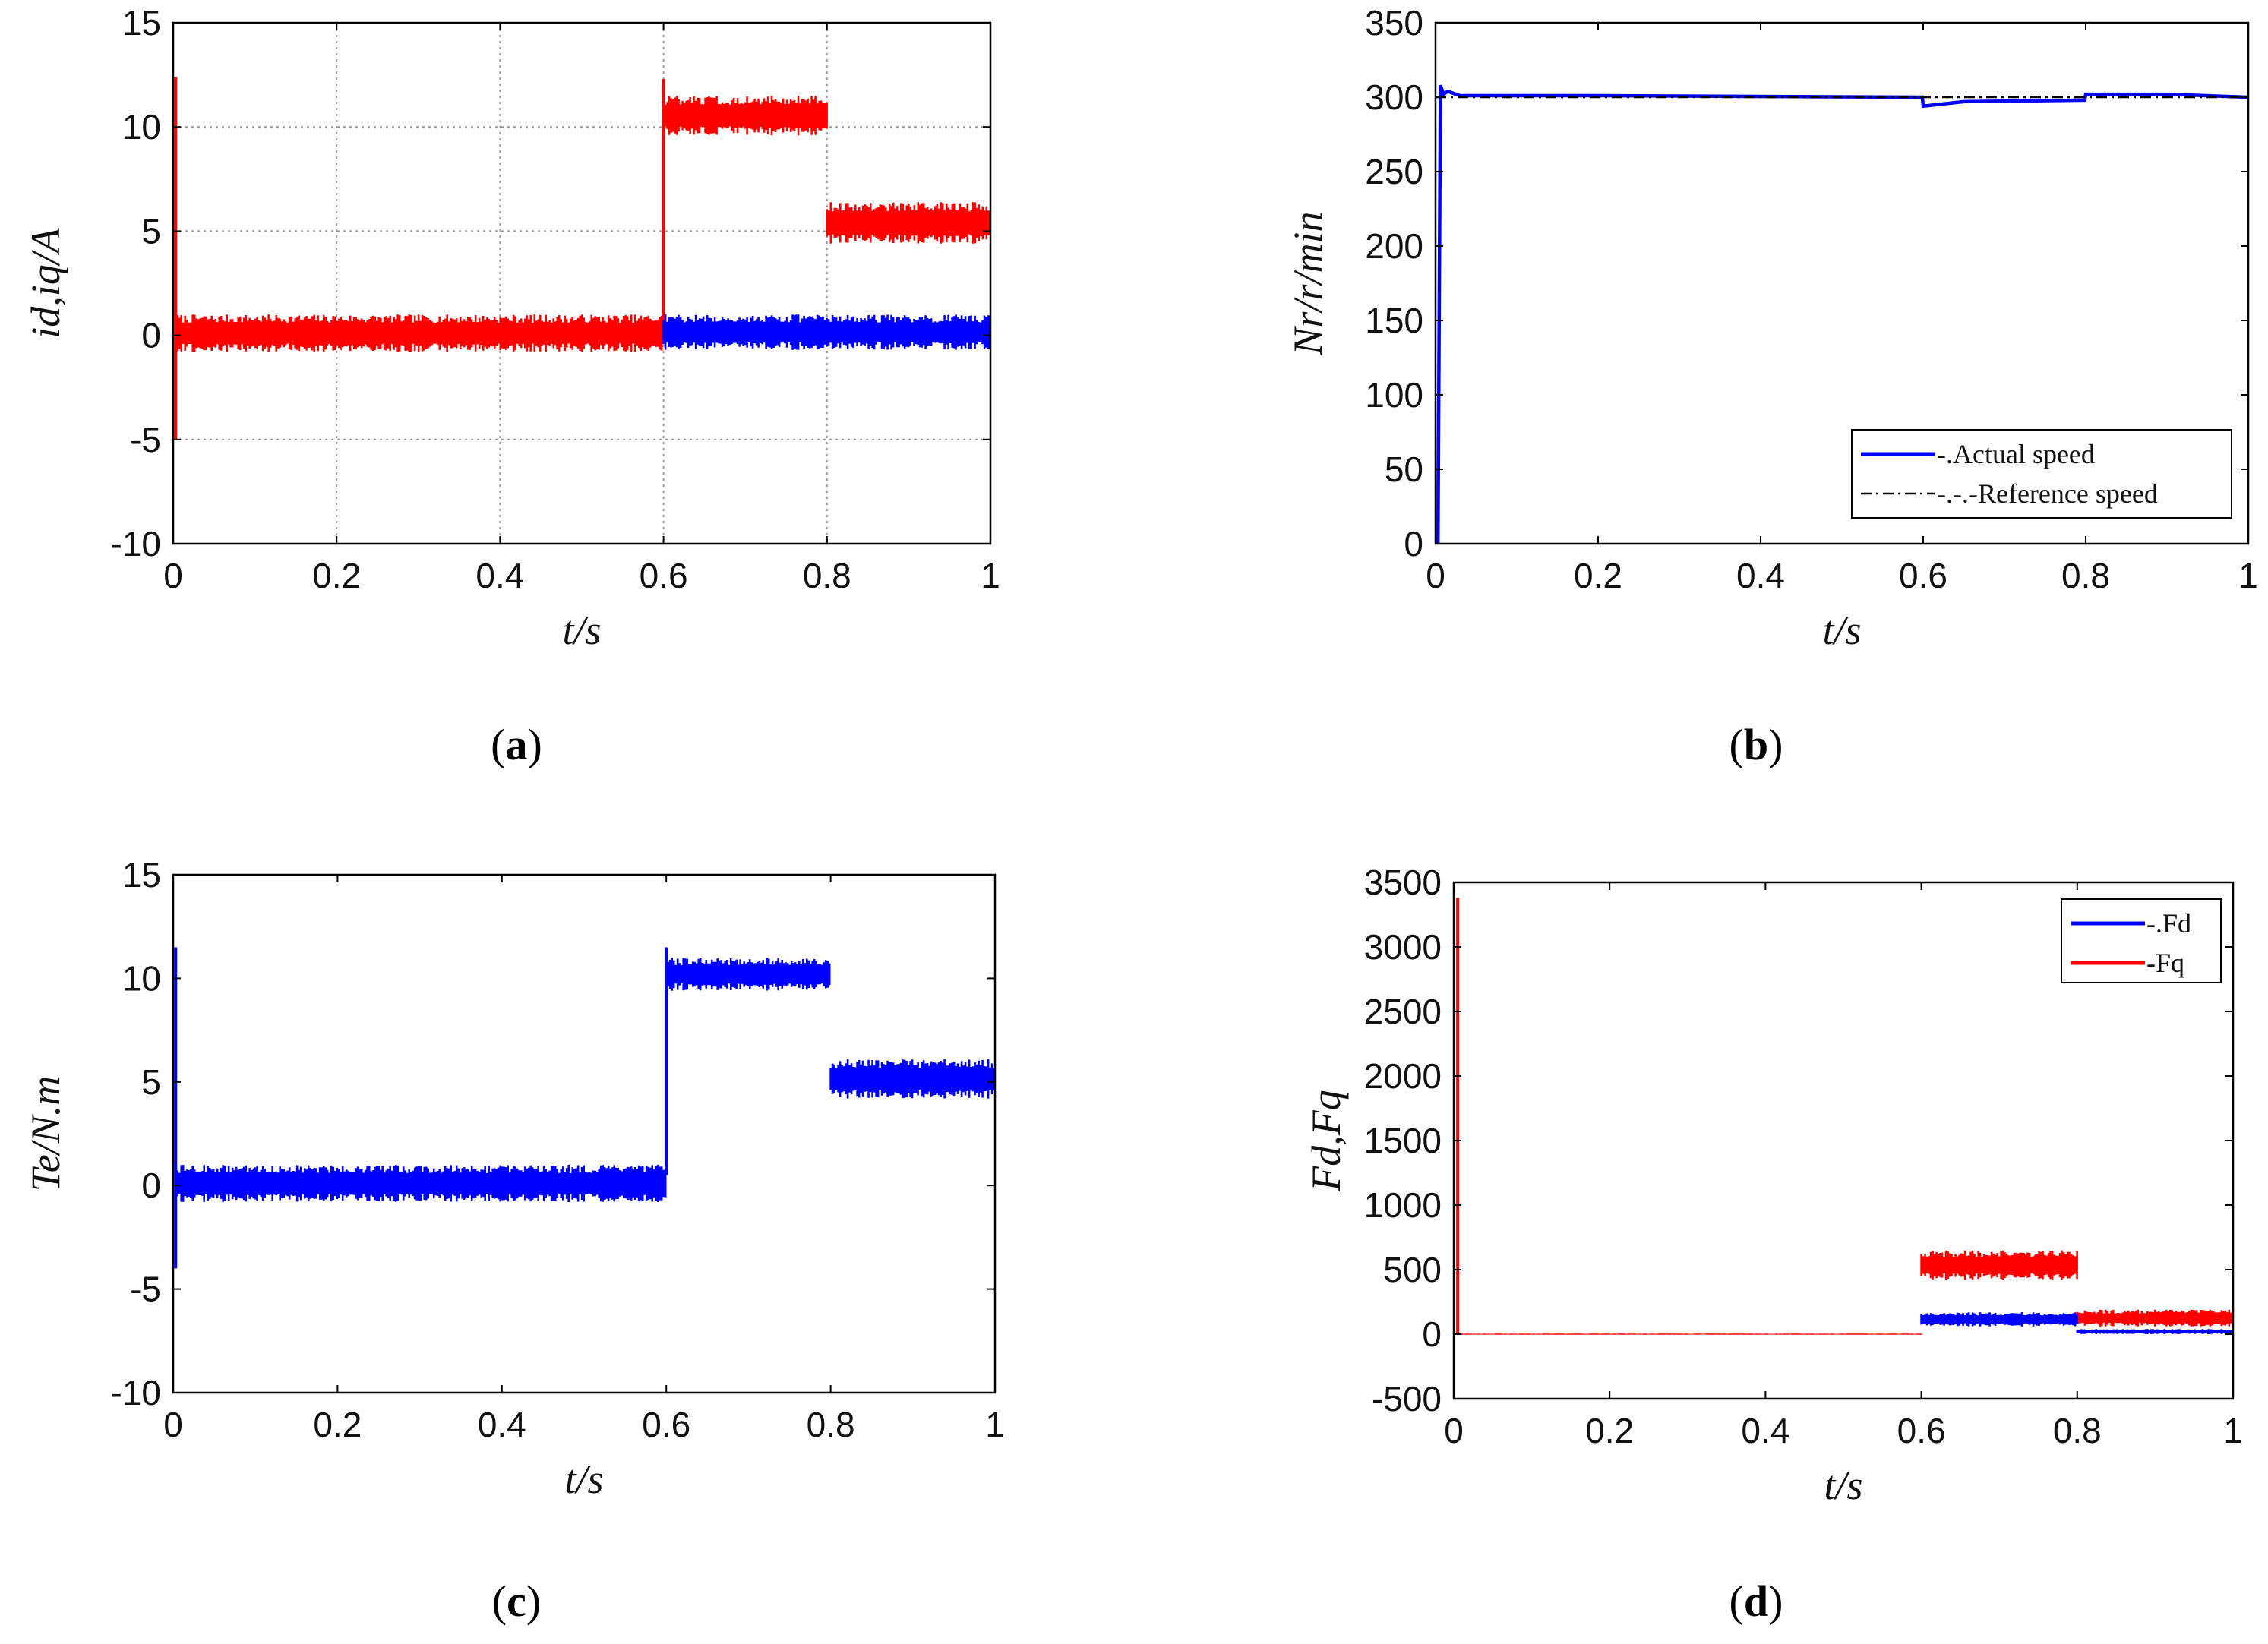  Describe the element at coordinates (1403, 1011) in the screenshot. I see `y-tick-label: 2500` at that location.